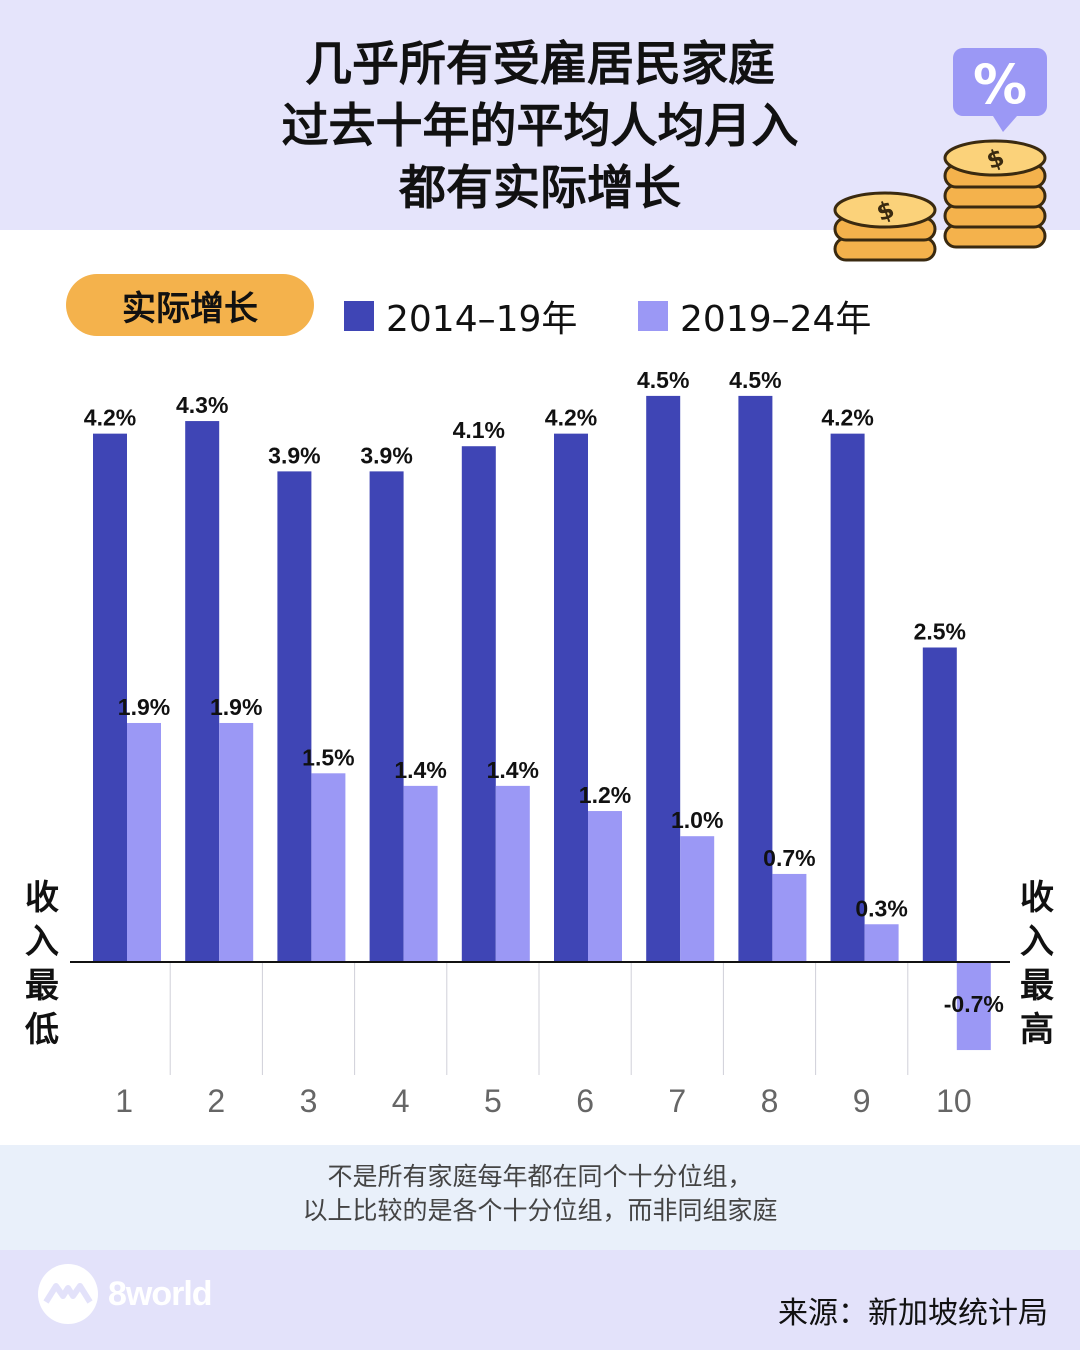 The image size is (1080, 1350). I want to click on legend-label-2019-24: 2019–24年, so click(776, 319).